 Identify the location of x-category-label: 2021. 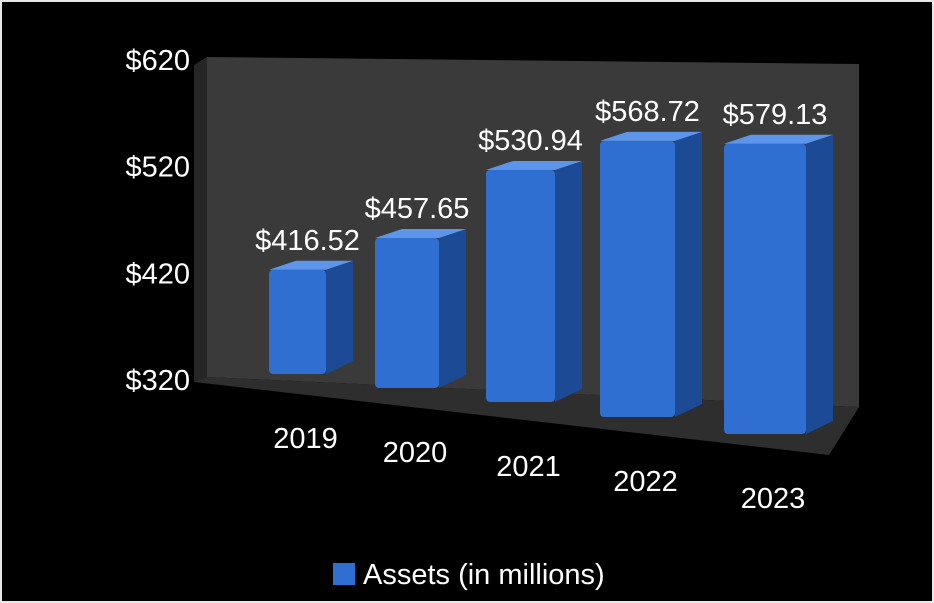
(528, 467).